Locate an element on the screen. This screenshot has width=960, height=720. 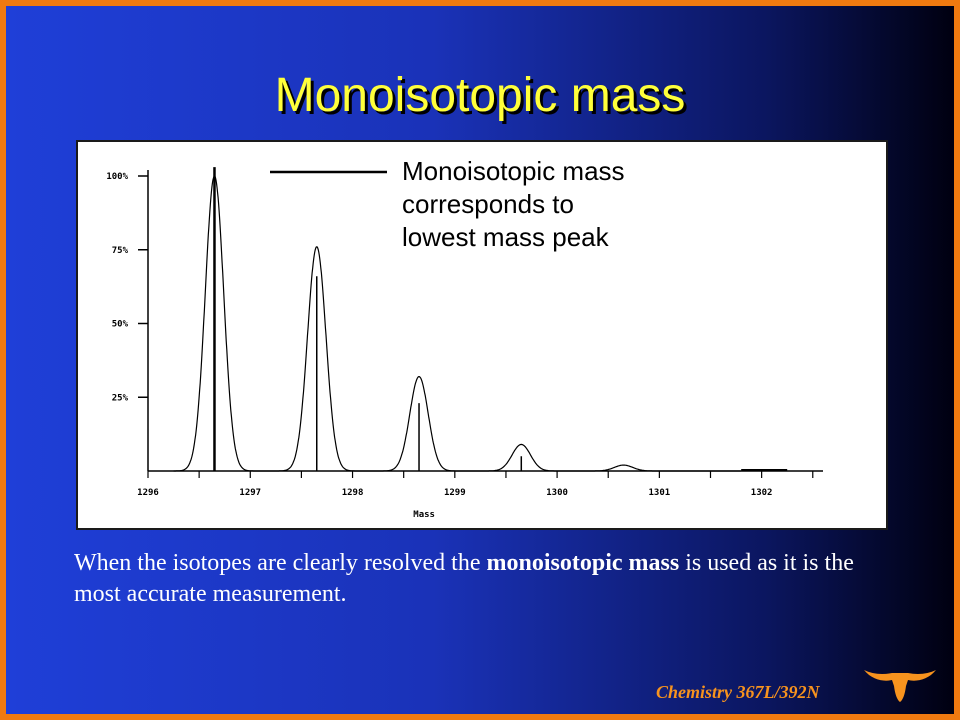
y-tick-label: 25% is located at coordinates (120, 398).